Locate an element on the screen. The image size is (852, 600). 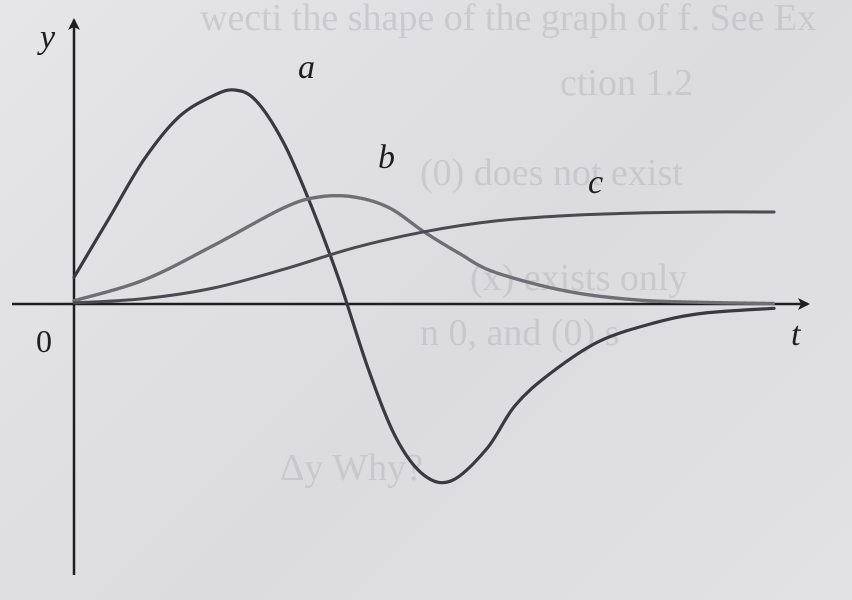
origin-label: 0 is located at coordinates (44, 341).